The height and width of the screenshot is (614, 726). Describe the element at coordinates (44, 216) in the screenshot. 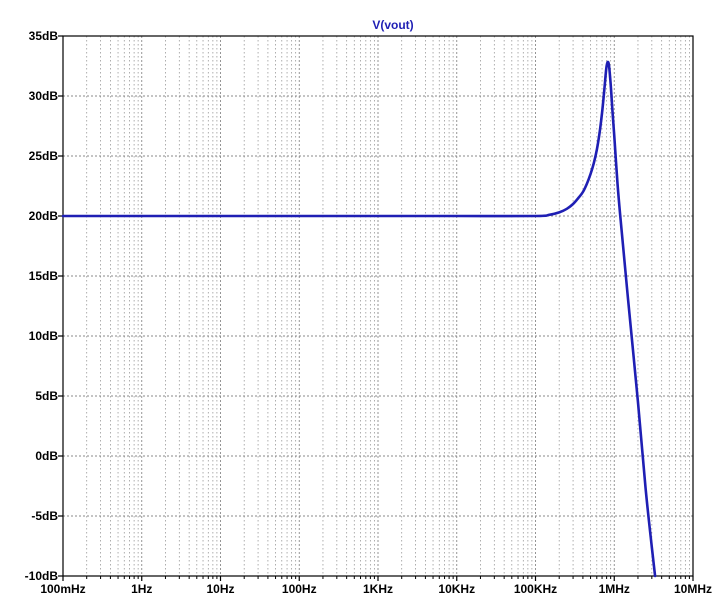

I see `y-tick-label: 20dB` at that location.